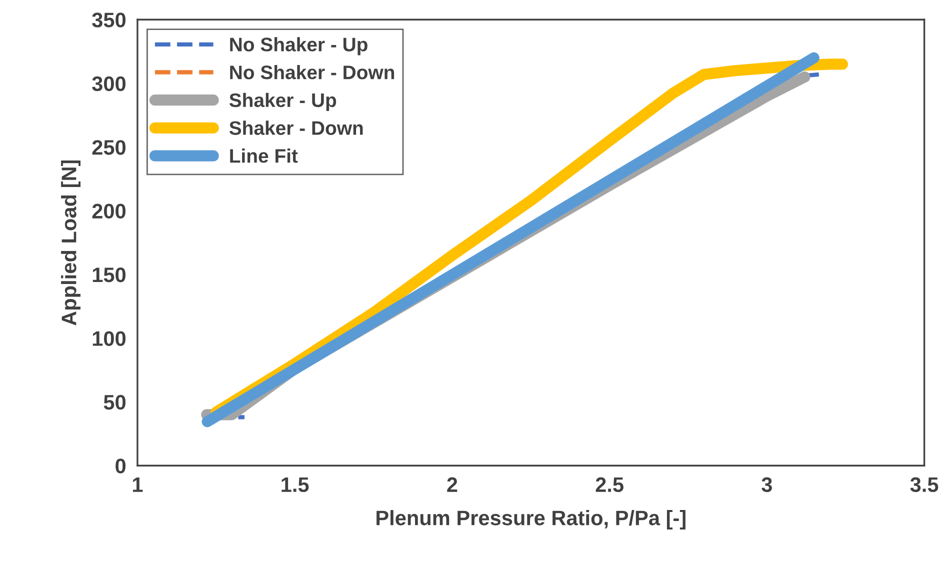  What do you see at coordinates (295, 485) in the screenshot?
I see `x-tick-label: 1.5` at bounding box center [295, 485].